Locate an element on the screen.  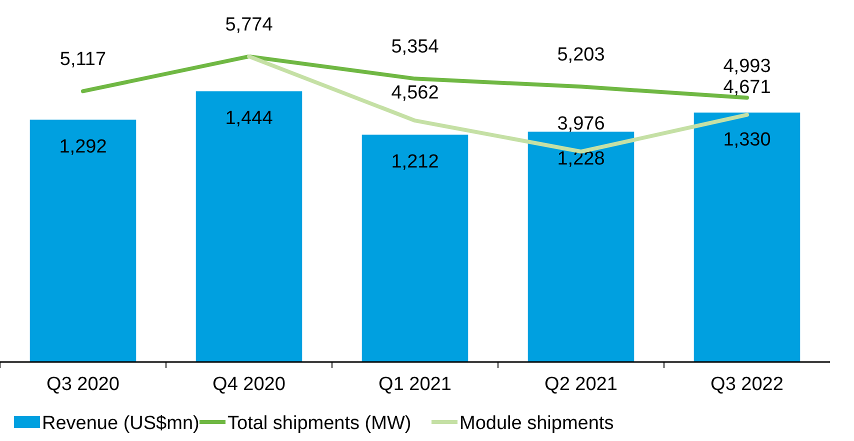
data-label: 4,993 is located at coordinates (747, 66).